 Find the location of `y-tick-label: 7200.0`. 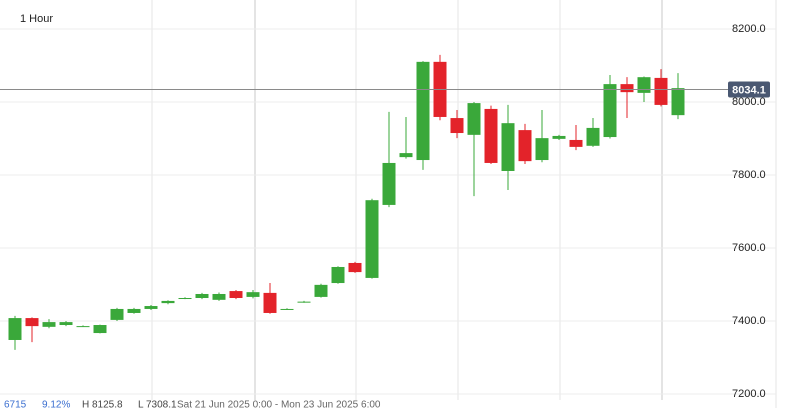

y-tick-label: 7200.0 is located at coordinates (749, 394).